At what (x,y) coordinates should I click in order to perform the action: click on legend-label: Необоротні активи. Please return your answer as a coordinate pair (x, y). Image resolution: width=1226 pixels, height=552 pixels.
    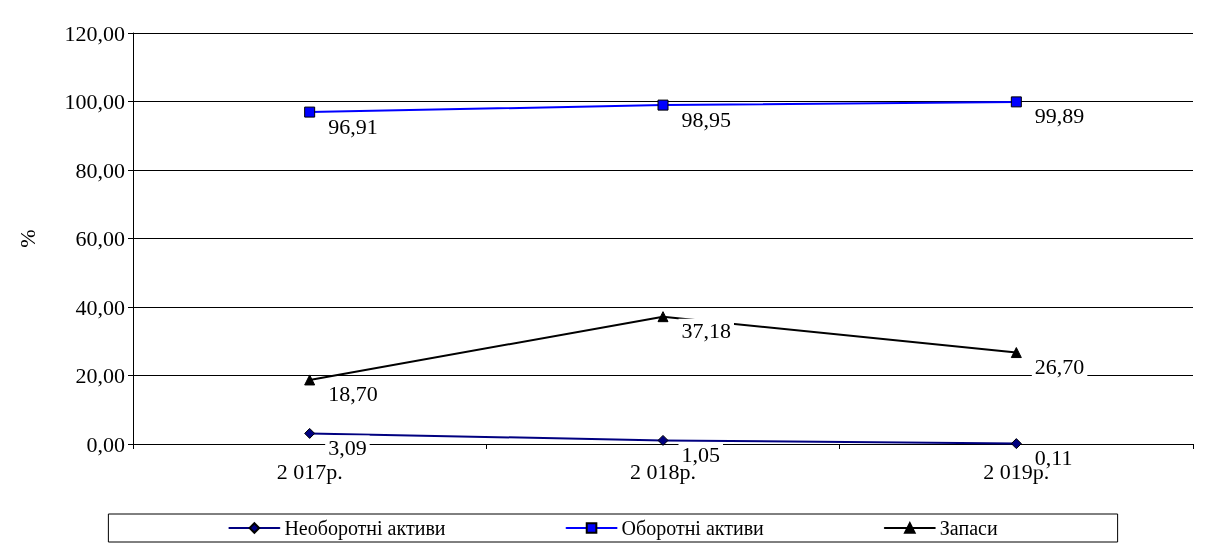
    Looking at the image, I should click on (365, 528).